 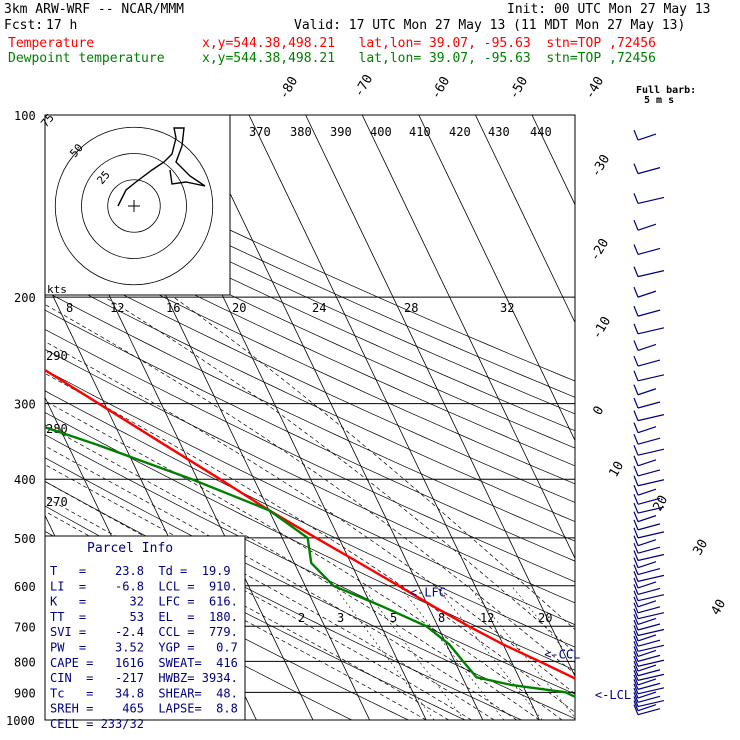 What do you see at coordinates (144, 693) in the screenshot?
I see `parcel-info-row: Tc = 34.8 SHEAR= 48.` at bounding box center [144, 693].